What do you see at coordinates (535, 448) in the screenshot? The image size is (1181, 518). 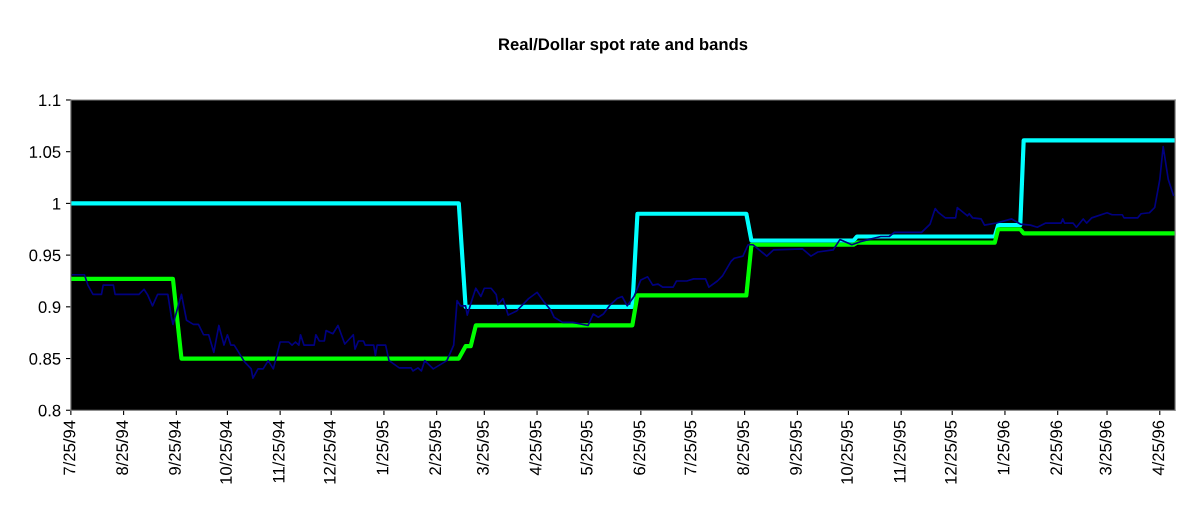 I see `x-tick-label: 4/25/95` at bounding box center [535, 448].